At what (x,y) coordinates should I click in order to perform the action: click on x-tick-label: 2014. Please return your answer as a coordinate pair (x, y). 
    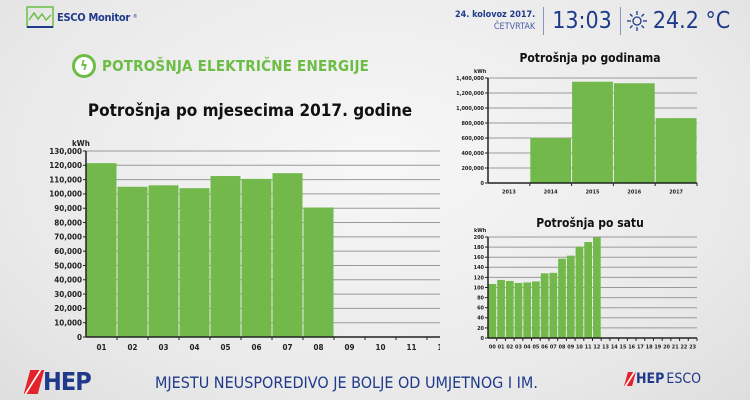
    Looking at the image, I should click on (551, 193).